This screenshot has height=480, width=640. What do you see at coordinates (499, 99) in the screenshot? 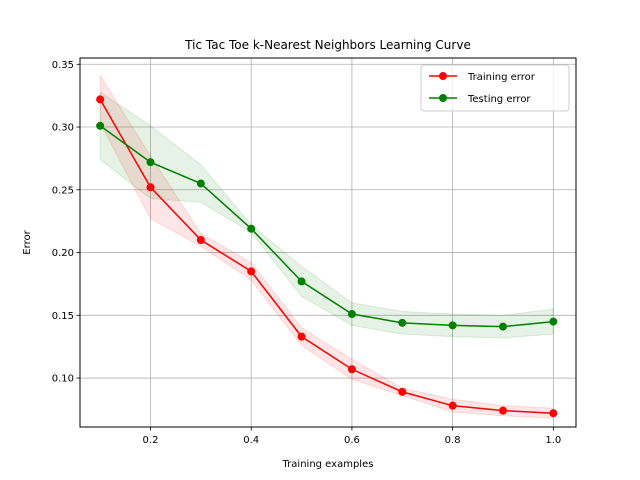
I see `legend-testing-error-label: Testing error` at bounding box center [499, 99].